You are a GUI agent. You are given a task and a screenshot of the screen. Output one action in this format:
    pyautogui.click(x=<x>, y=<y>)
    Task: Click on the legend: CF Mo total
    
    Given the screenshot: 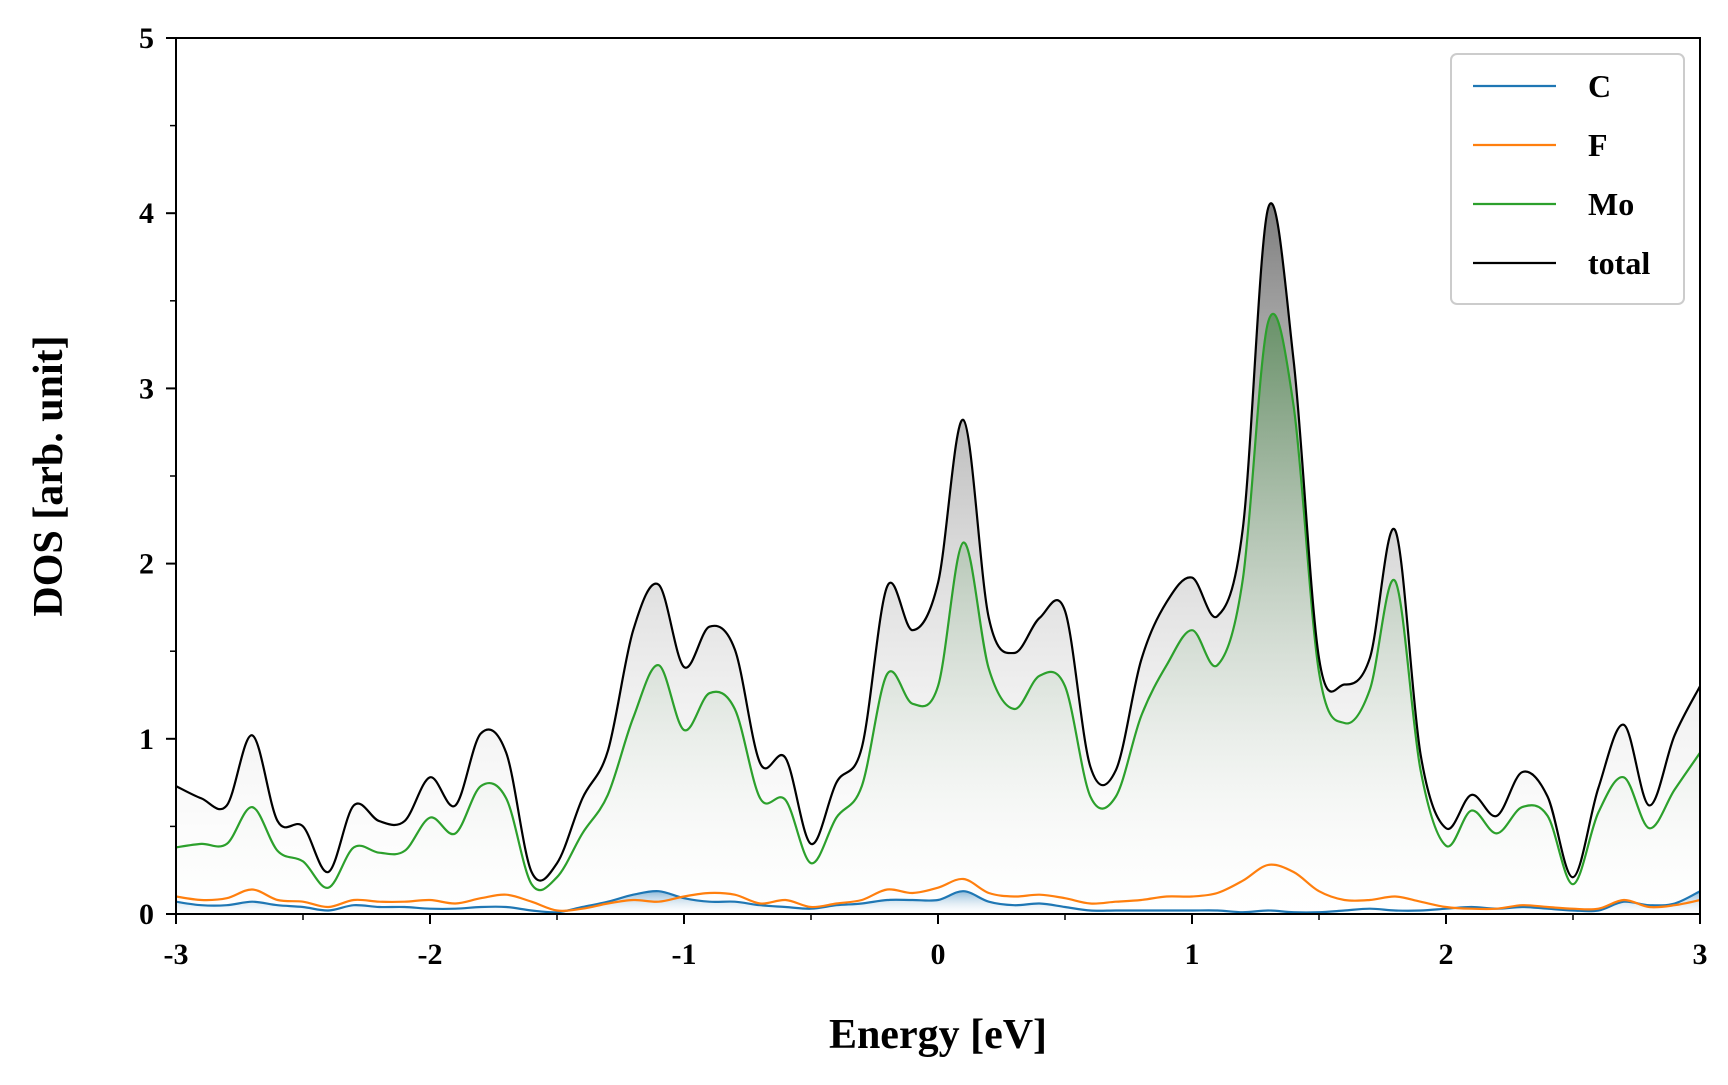 What is the action you would take?
    pyautogui.click(x=1567, y=179)
    